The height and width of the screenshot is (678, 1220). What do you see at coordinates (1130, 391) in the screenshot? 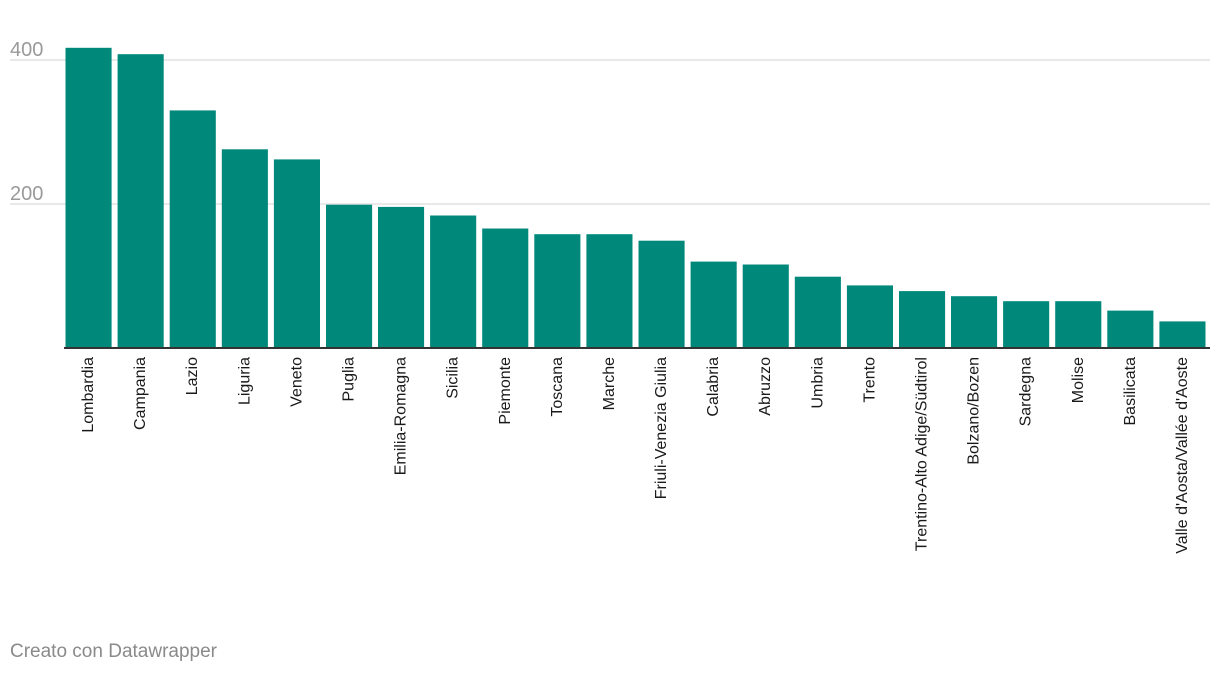
I see `x-tick-label: Basilicata` at bounding box center [1130, 391].